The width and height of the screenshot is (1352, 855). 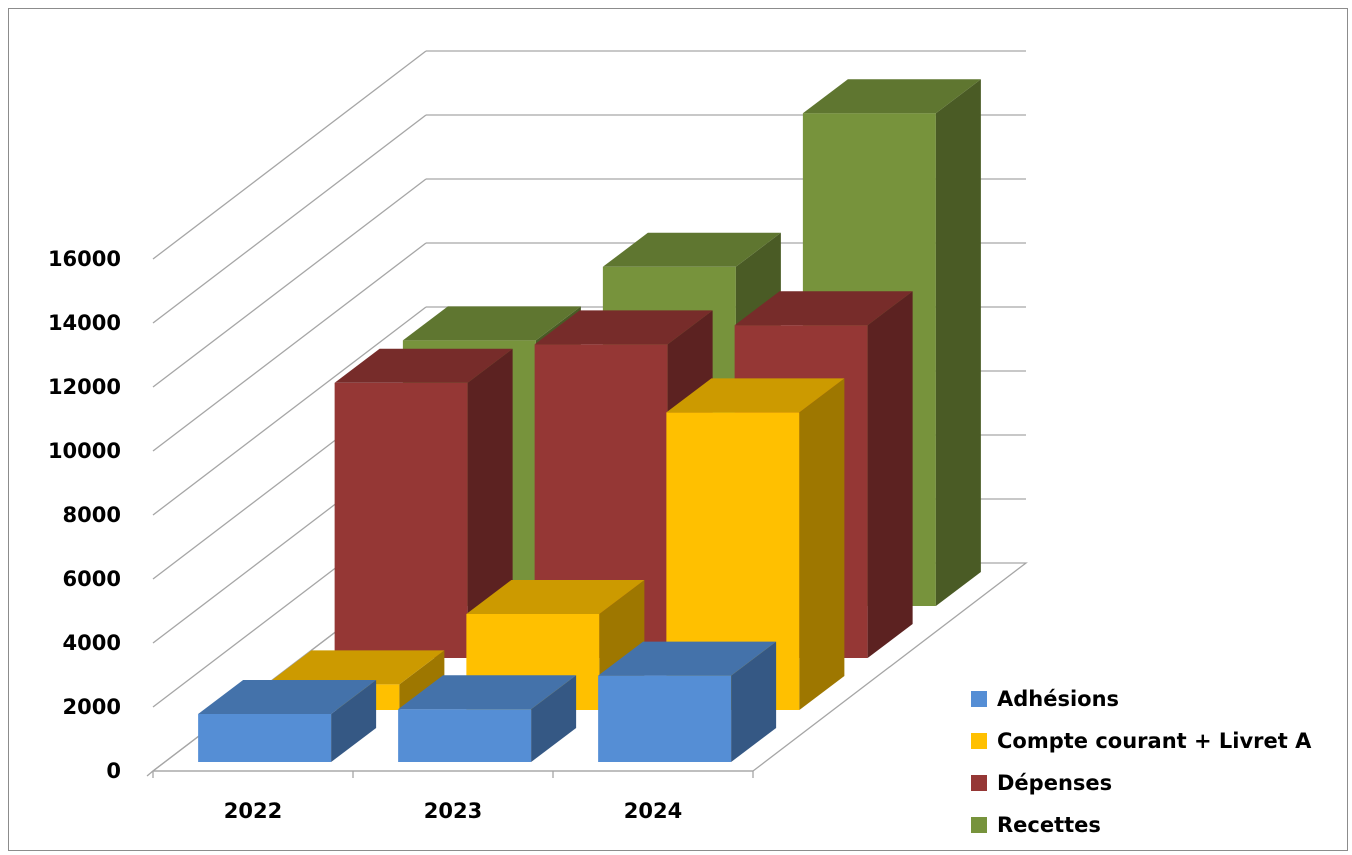 I want to click on y-tick-label: 4000, so click(x=92, y=643).